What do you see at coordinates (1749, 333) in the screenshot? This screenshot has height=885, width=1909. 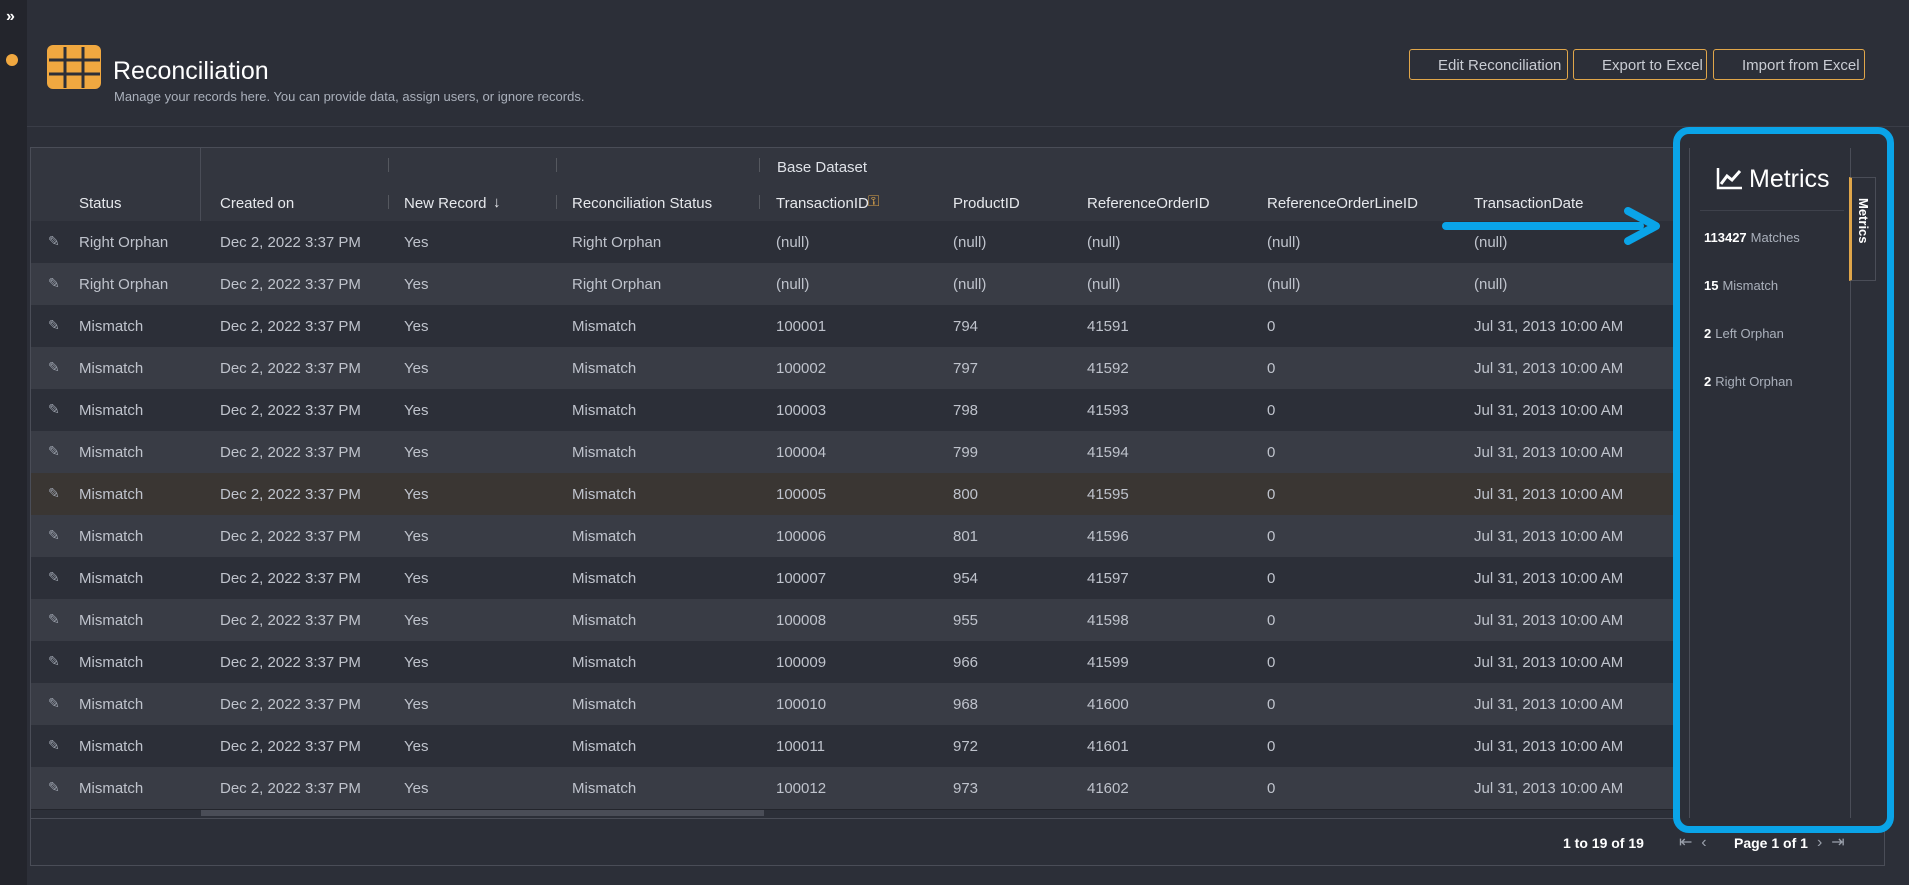 I see `metric-label: Left Orphan` at bounding box center [1749, 333].